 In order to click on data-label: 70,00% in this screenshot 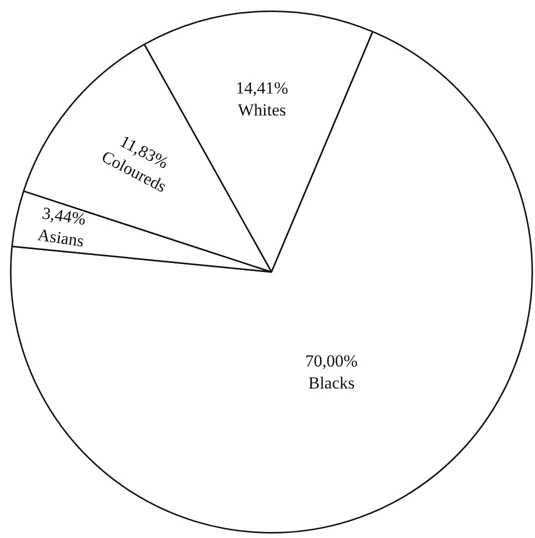, I will do `click(331, 360)`.